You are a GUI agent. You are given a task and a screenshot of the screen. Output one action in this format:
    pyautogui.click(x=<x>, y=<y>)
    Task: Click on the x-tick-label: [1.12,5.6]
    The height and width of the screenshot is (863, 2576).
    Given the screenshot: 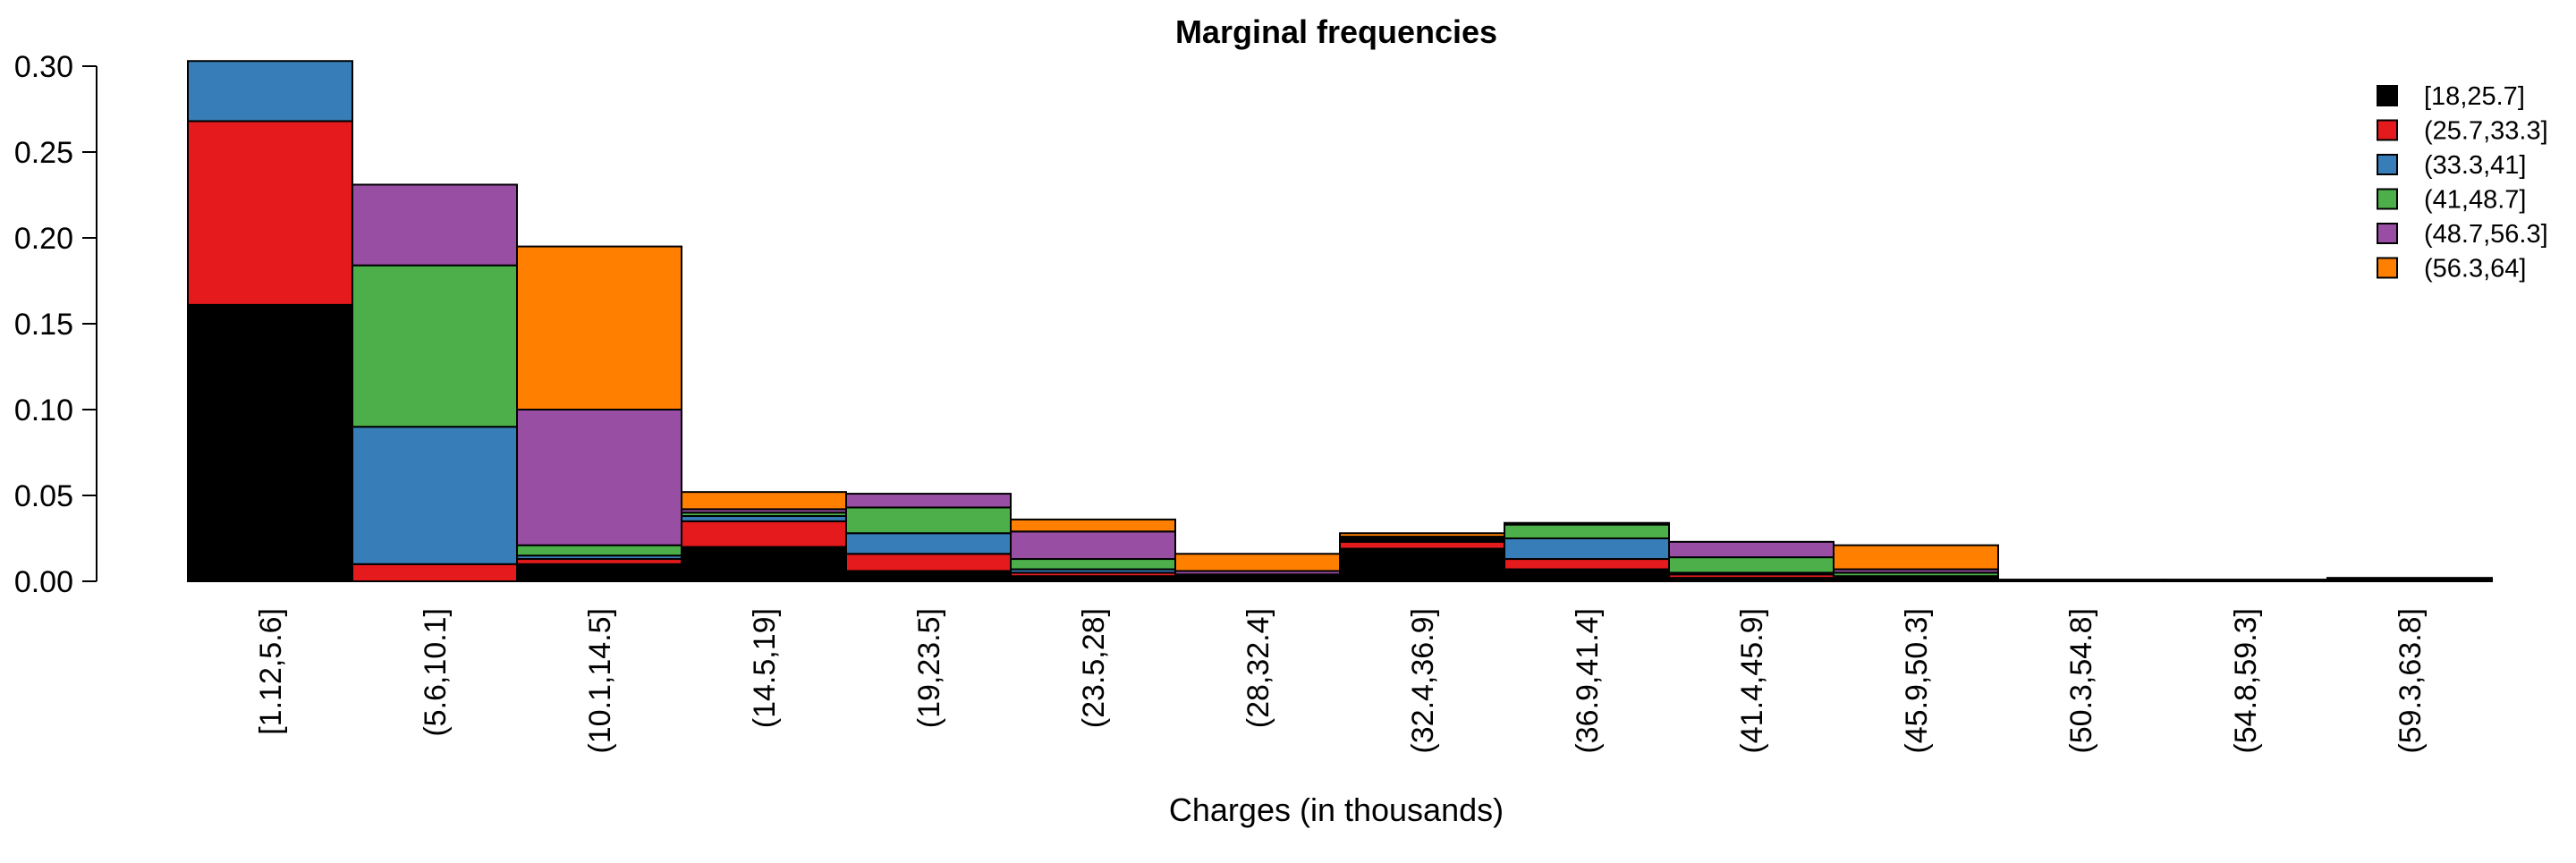 What is the action you would take?
    pyautogui.click(x=271, y=671)
    